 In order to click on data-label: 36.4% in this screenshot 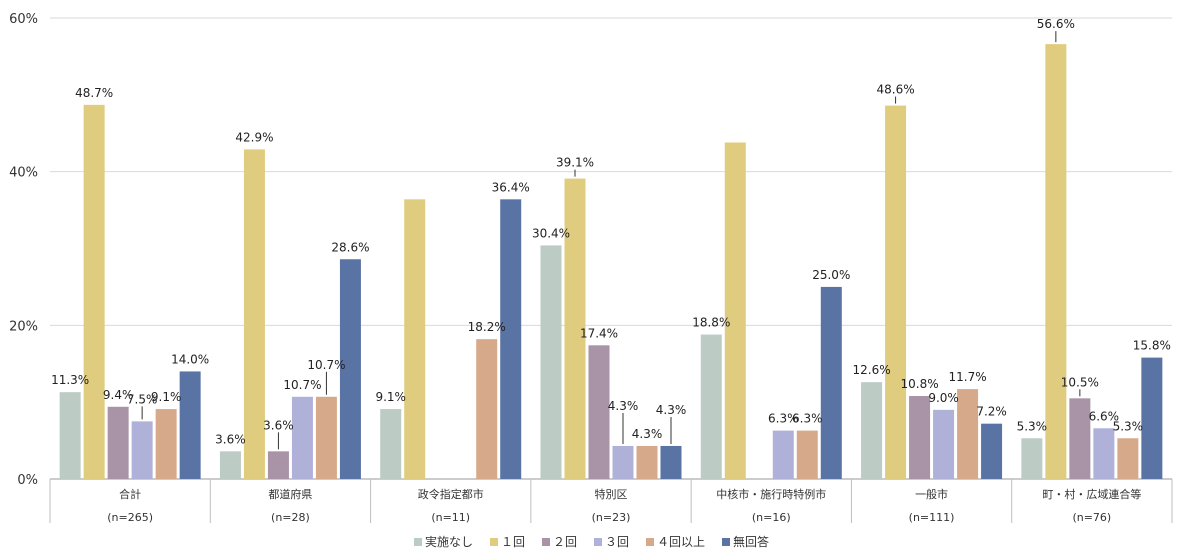, I will do `click(511, 187)`.